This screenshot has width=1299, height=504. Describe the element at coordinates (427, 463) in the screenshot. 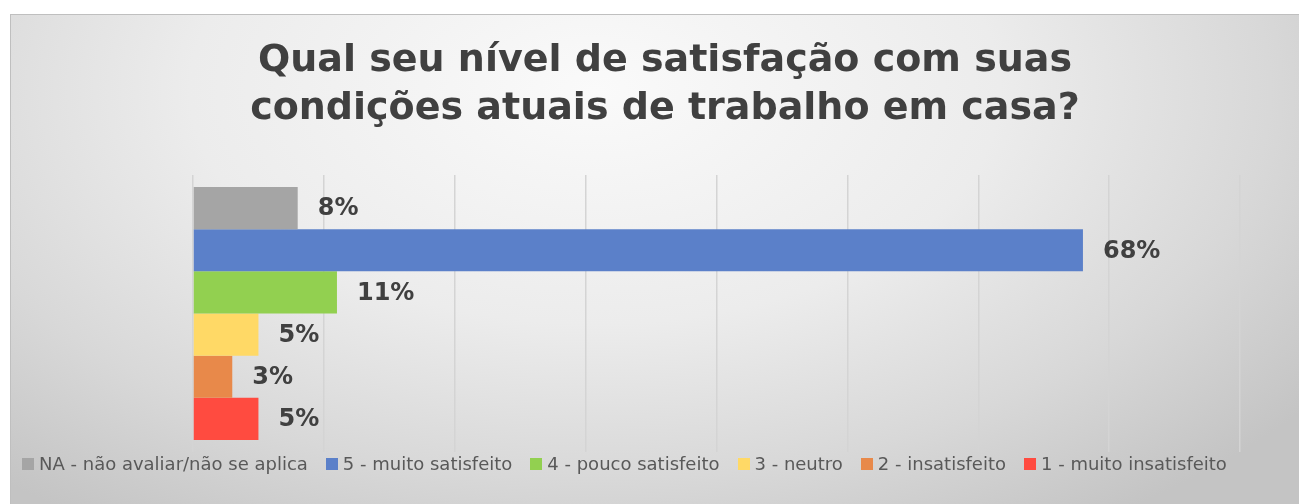

I see `legend-label: 5 - muito satisfeito` at that location.